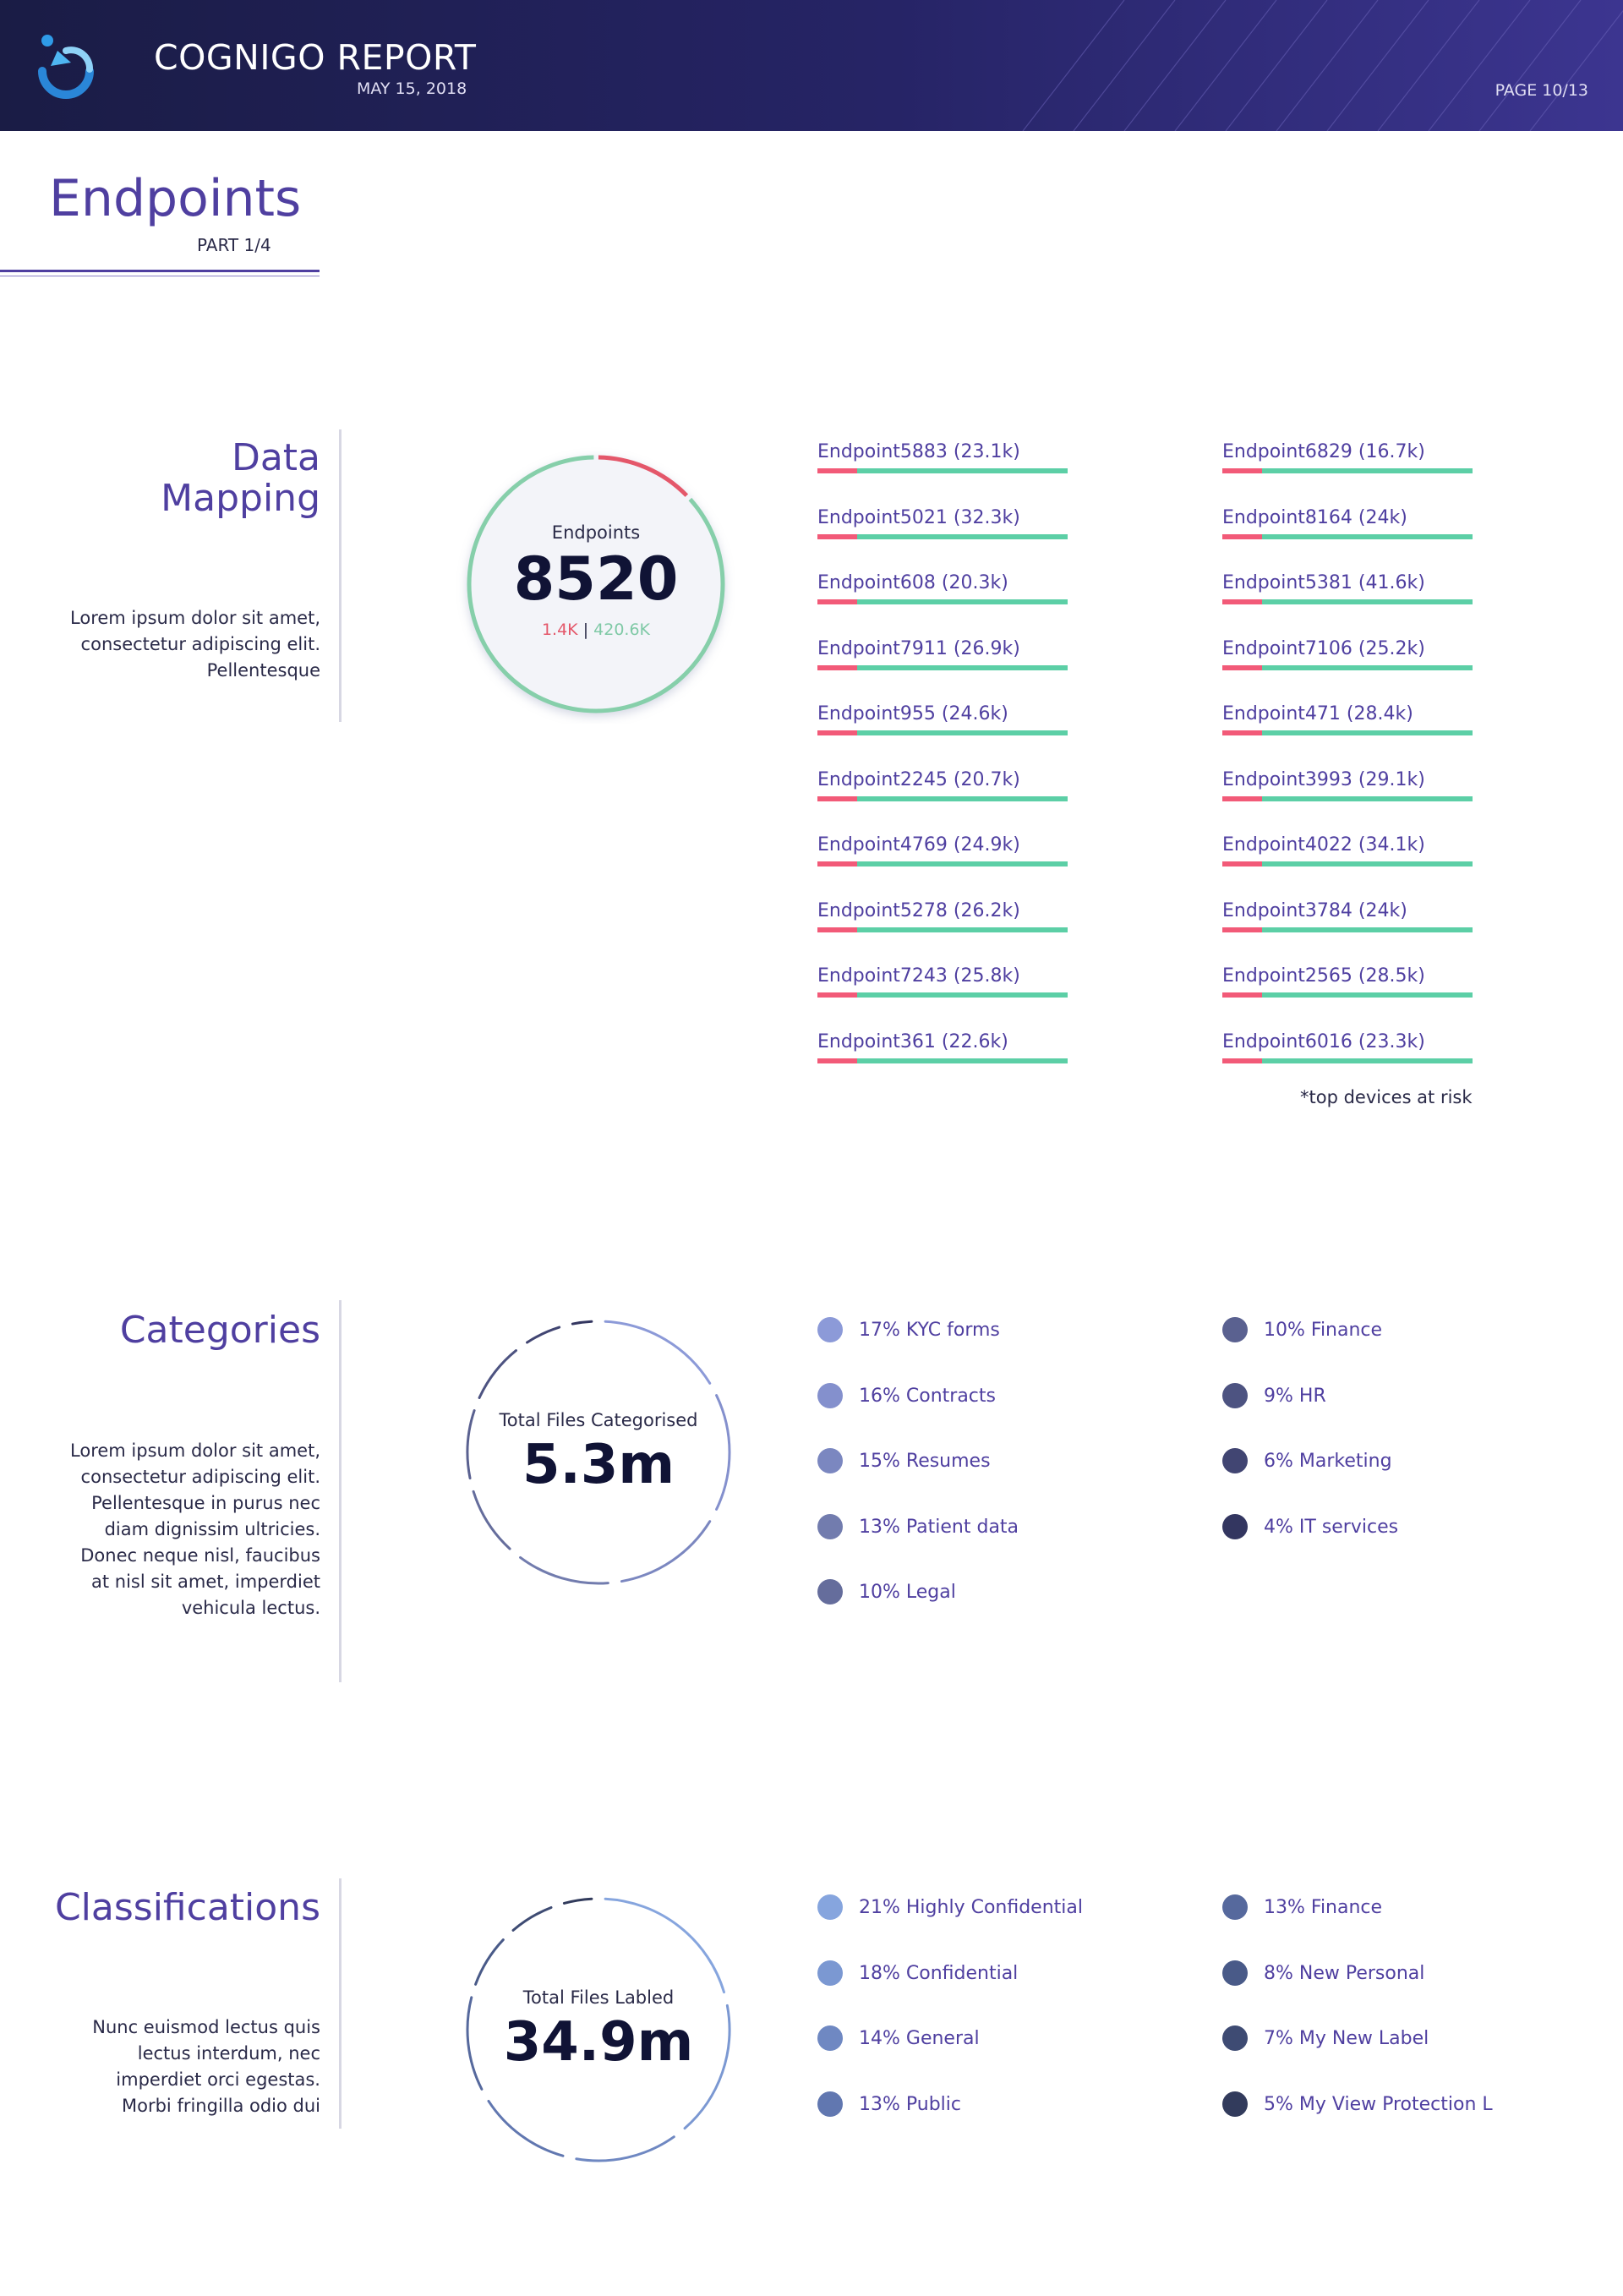 This screenshot has height=2296, width=1623. I want to click on endpoint-item: Endpoint3993 (29.1k), so click(1347, 790).